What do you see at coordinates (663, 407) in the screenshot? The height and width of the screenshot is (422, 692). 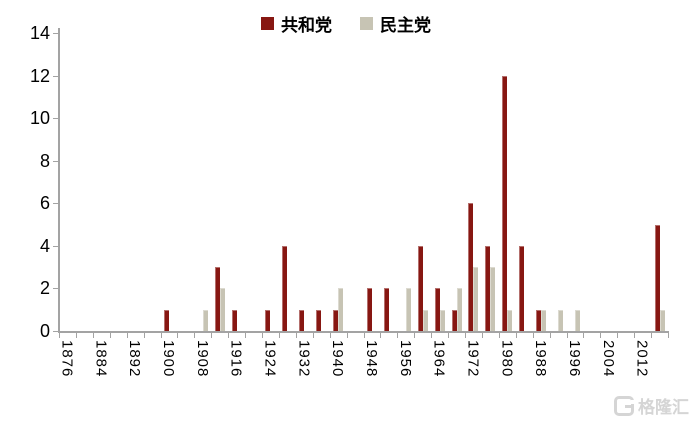 I see `watermark-text: 格隆汇` at bounding box center [663, 407].